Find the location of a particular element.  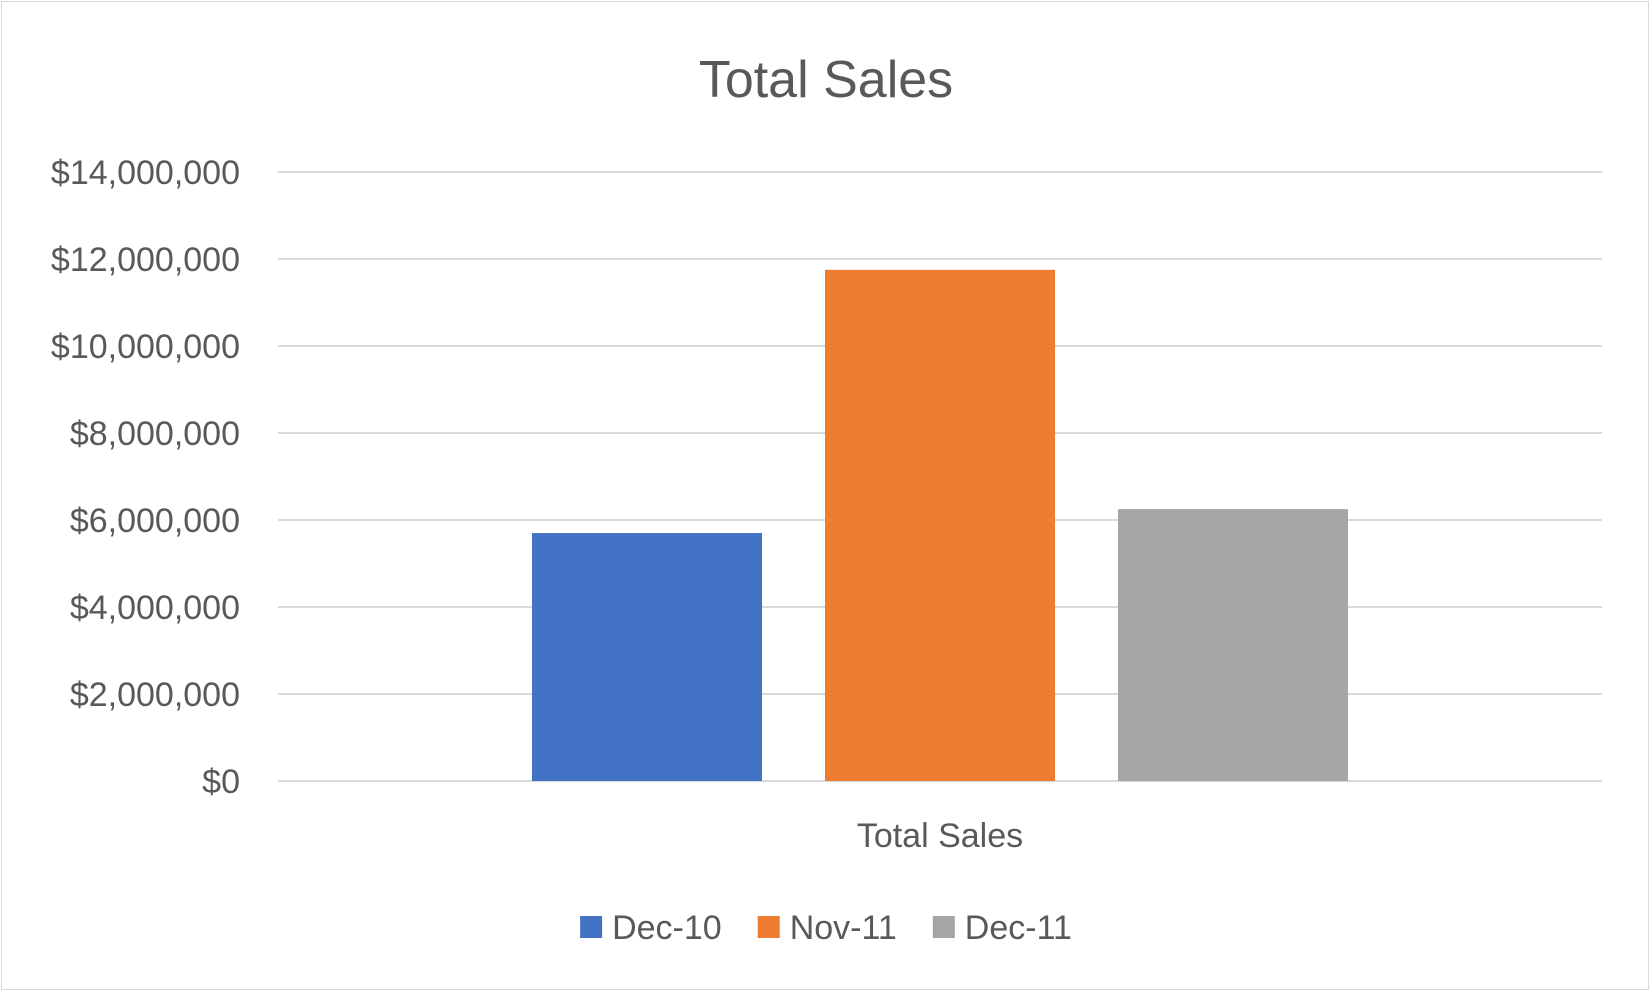

x-axis-labels: Total Sales is located at coordinates (940, 836).